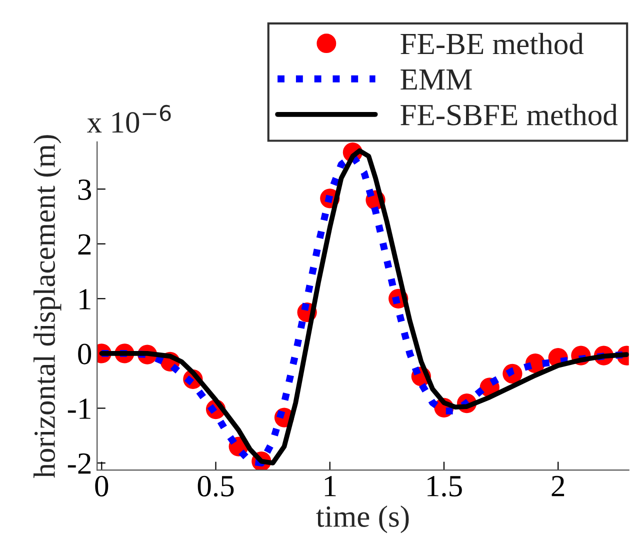 The image size is (643, 546). What do you see at coordinates (79, 408) in the screenshot?
I see `y-tick-label: -1` at bounding box center [79, 408].